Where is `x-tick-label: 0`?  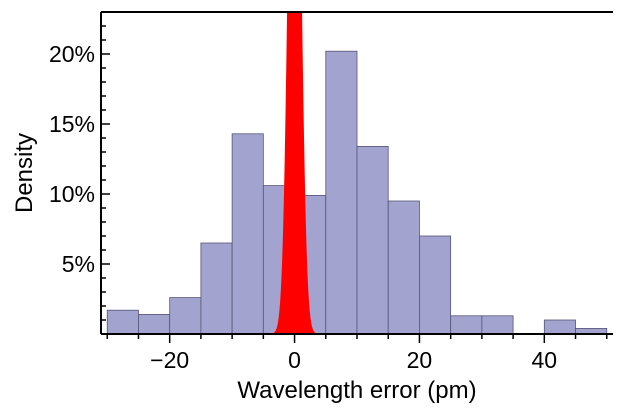
x-tick-label: 0 is located at coordinates (294, 360).